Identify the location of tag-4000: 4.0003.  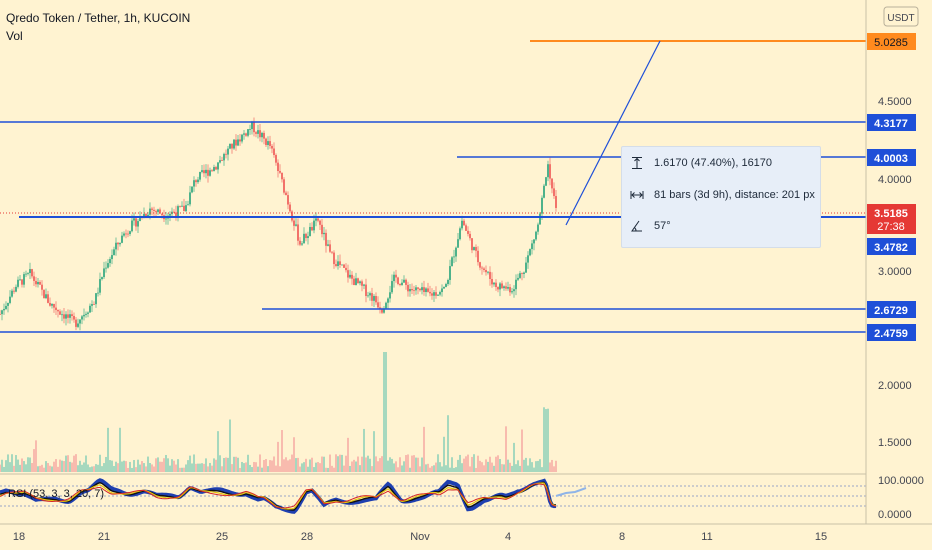
(891, 159).